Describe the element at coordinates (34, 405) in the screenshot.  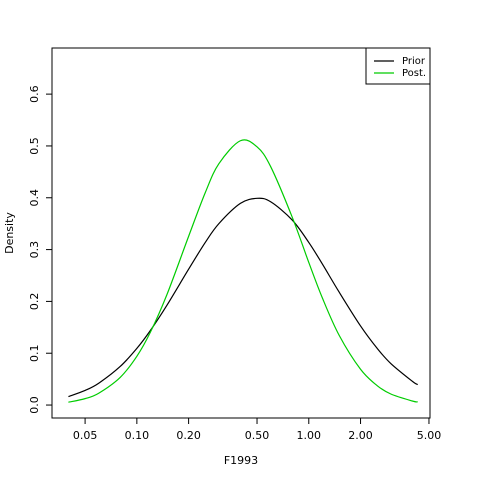
I see `y-tick-label: 0.0` at that location.